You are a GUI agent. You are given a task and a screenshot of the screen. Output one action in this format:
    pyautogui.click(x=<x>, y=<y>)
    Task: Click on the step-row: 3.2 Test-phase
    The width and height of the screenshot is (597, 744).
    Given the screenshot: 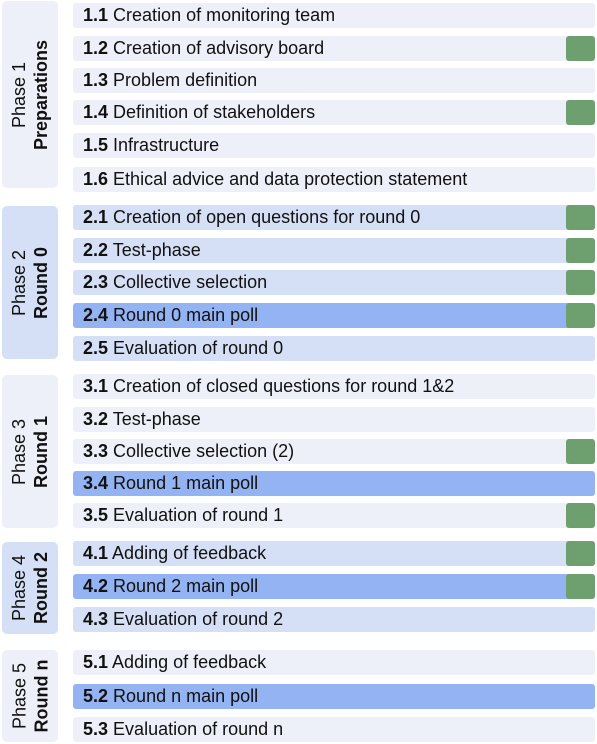 What is the action you would take?
    pyautogui.click(x=334, y=419)
    